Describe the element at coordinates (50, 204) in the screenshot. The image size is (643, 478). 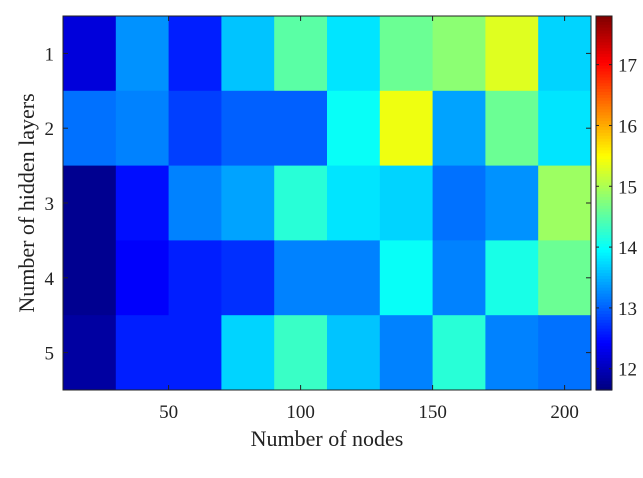
I see `y-tick-label: 3` at that location.